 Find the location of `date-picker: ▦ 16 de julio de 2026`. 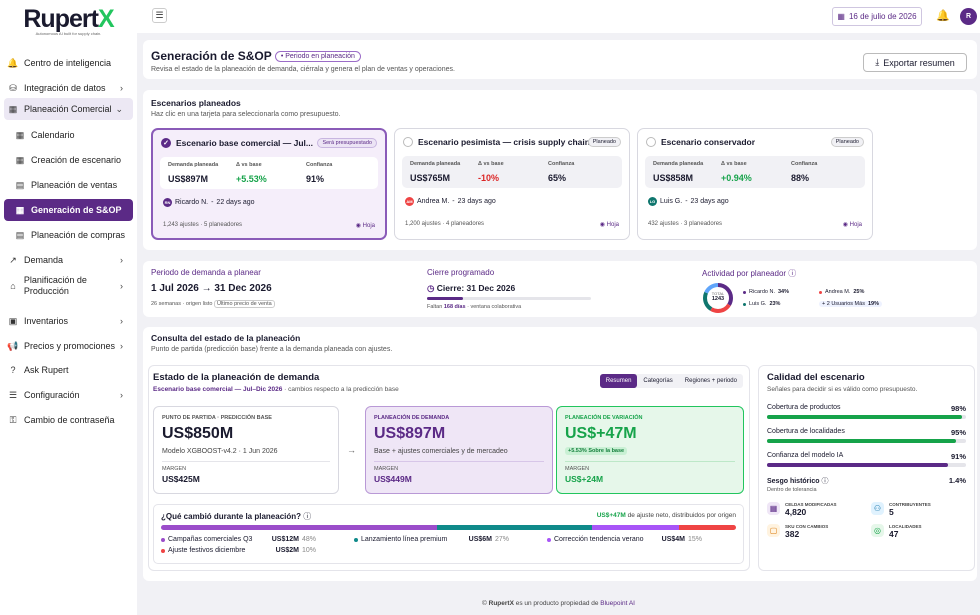

date-picker: ▦ 16 de julio de 2026 is located at coordinates (877, 16).